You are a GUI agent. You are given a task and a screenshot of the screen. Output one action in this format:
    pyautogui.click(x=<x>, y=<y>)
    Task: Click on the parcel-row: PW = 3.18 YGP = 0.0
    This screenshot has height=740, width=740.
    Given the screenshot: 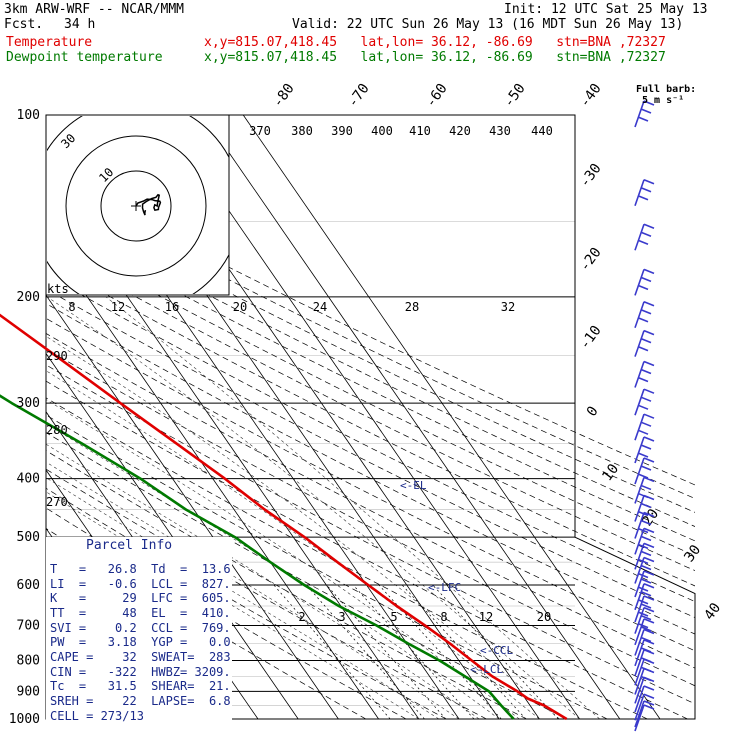 What is the action you would take?
    pyautogui.click(x=140, y=642)
    